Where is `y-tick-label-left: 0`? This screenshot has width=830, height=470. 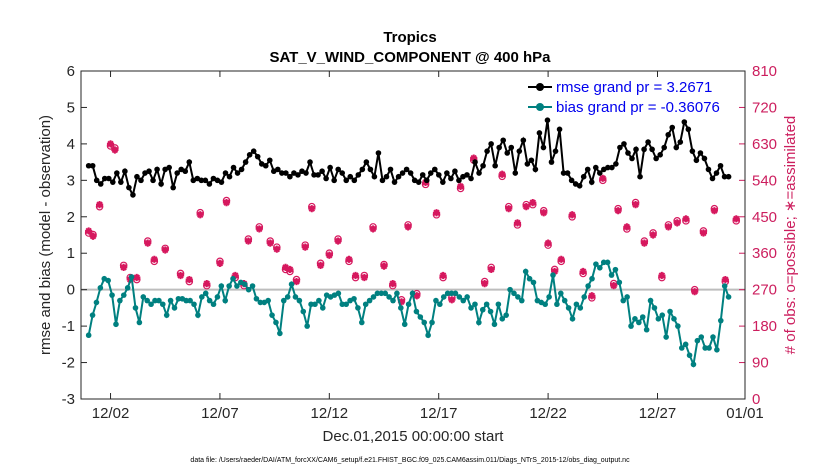 y-tick-label-left: 0 is located at coordinates (71, 290).